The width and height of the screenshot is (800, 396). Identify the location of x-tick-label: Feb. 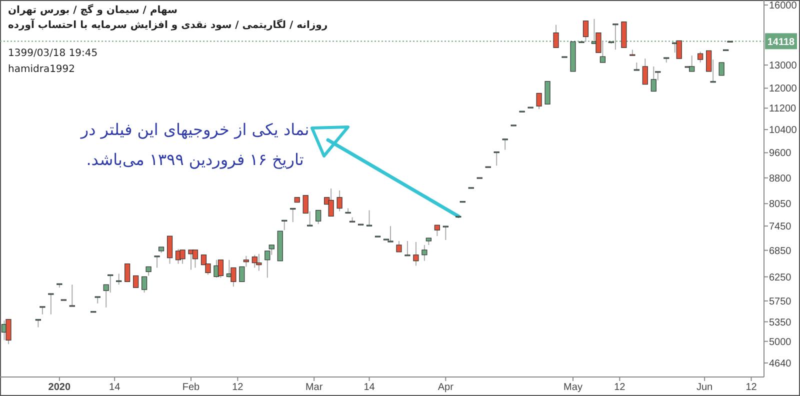
(191, 387).